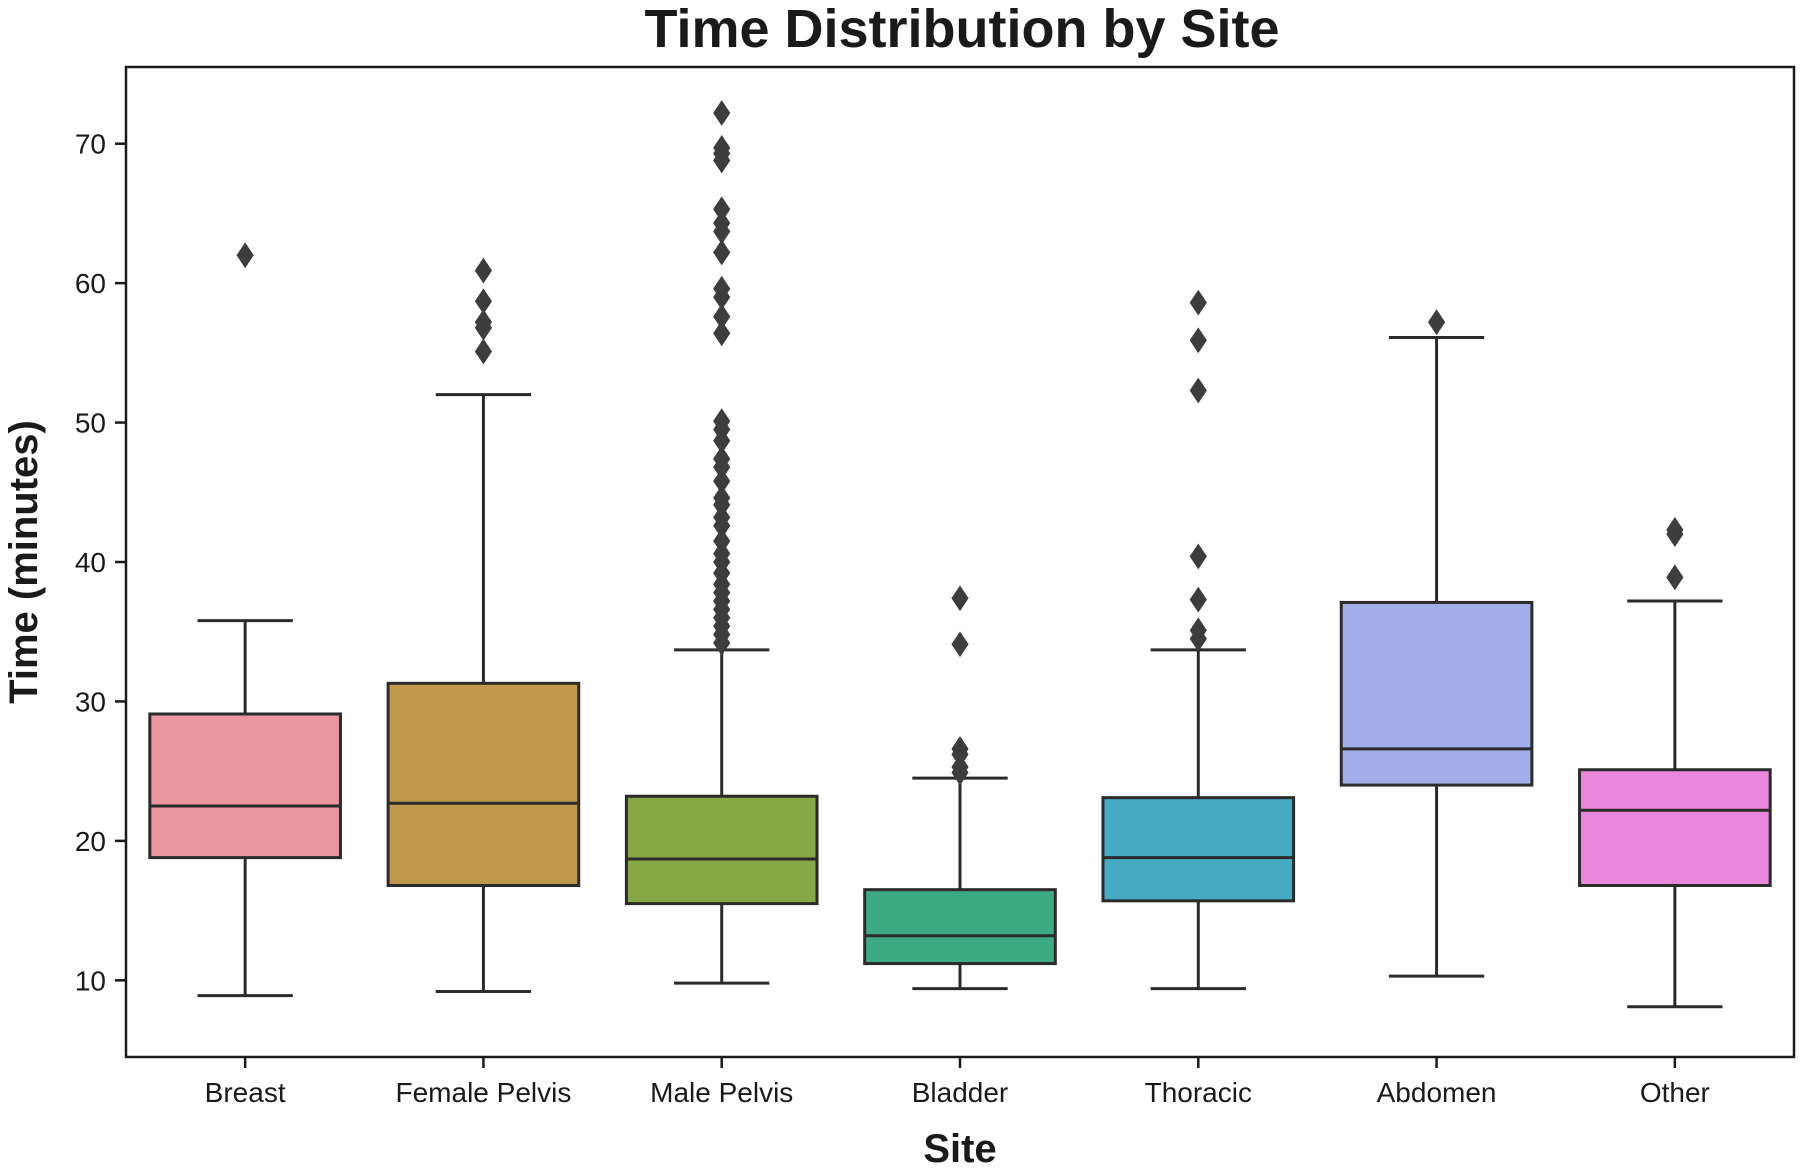  What do you see at coordinates (90, 701) in the screenshot?
I see `y-tick-label: 30` at bounding box center [90, 701].